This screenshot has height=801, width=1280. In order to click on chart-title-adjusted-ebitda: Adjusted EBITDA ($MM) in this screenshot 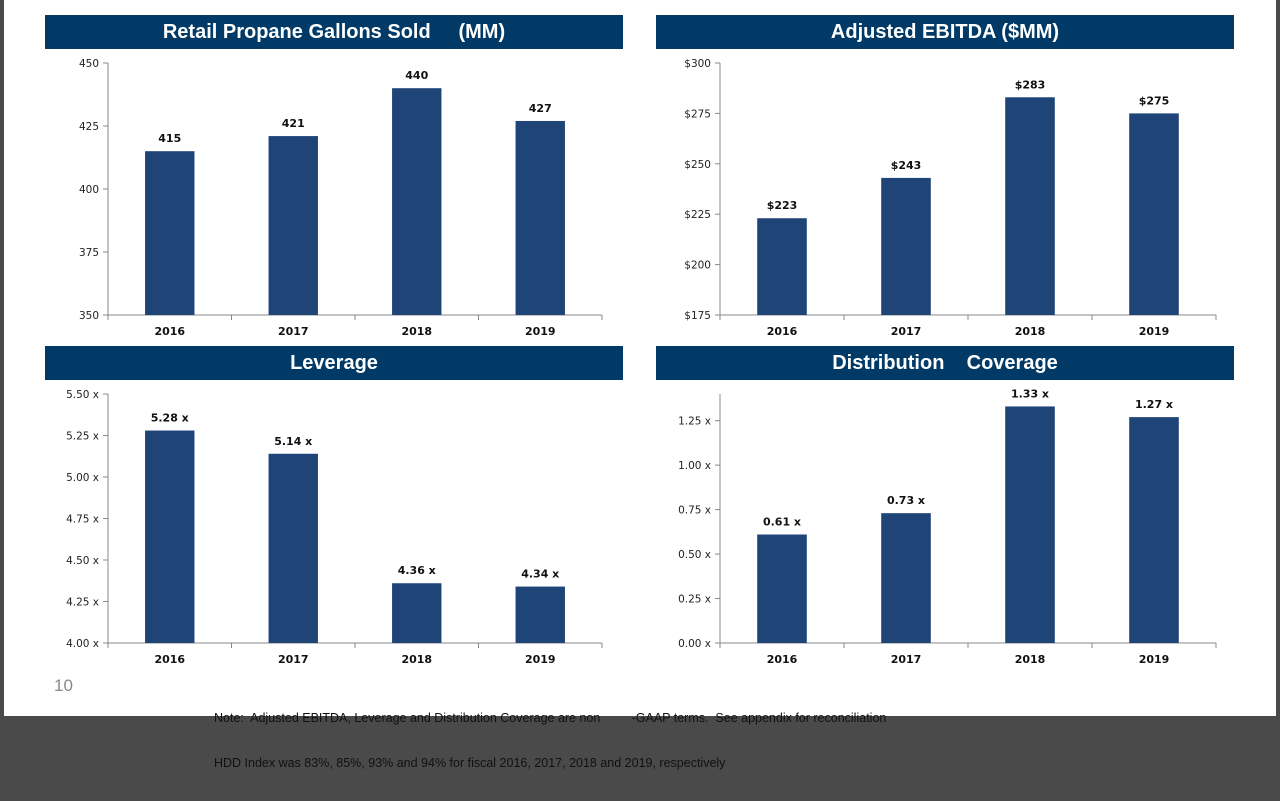, I will do `click(945, 32)`.